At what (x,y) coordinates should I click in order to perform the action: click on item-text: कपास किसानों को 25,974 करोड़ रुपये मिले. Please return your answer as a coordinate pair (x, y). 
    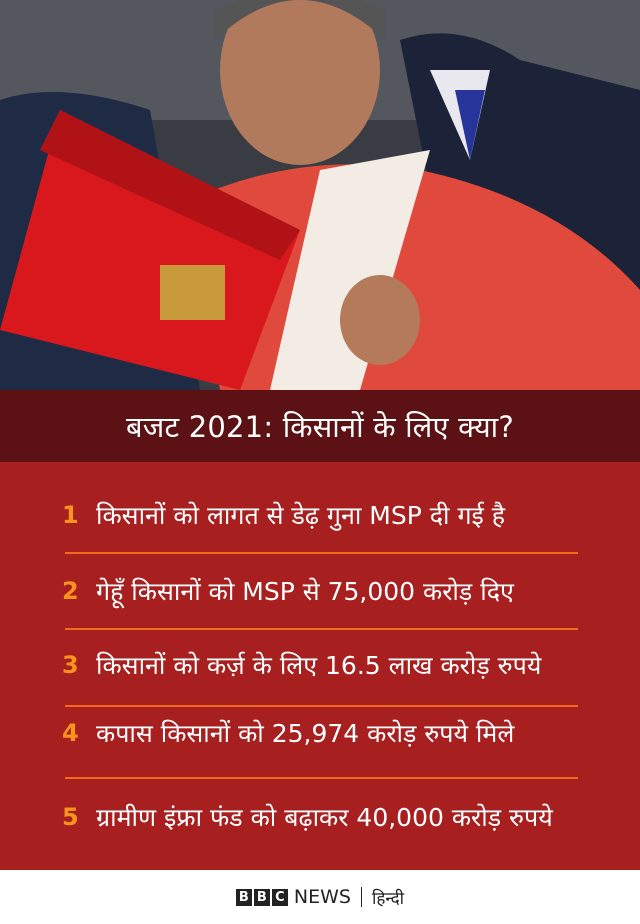
    Looking at the image, I should click on (305, 733).